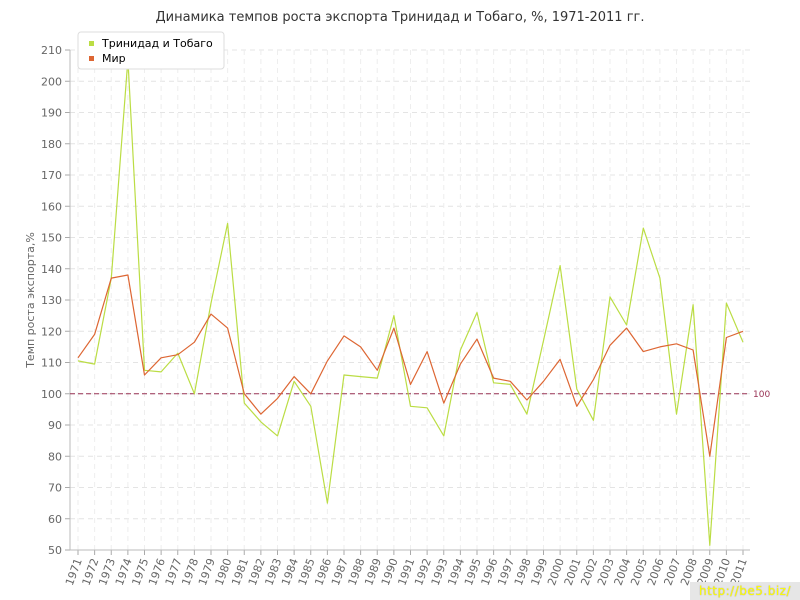 The height and width of the screenshot is (600, 800). Describe the element at coordinates (51, 175) in the screenshot. I see `y-tick-label: 170` at that location.